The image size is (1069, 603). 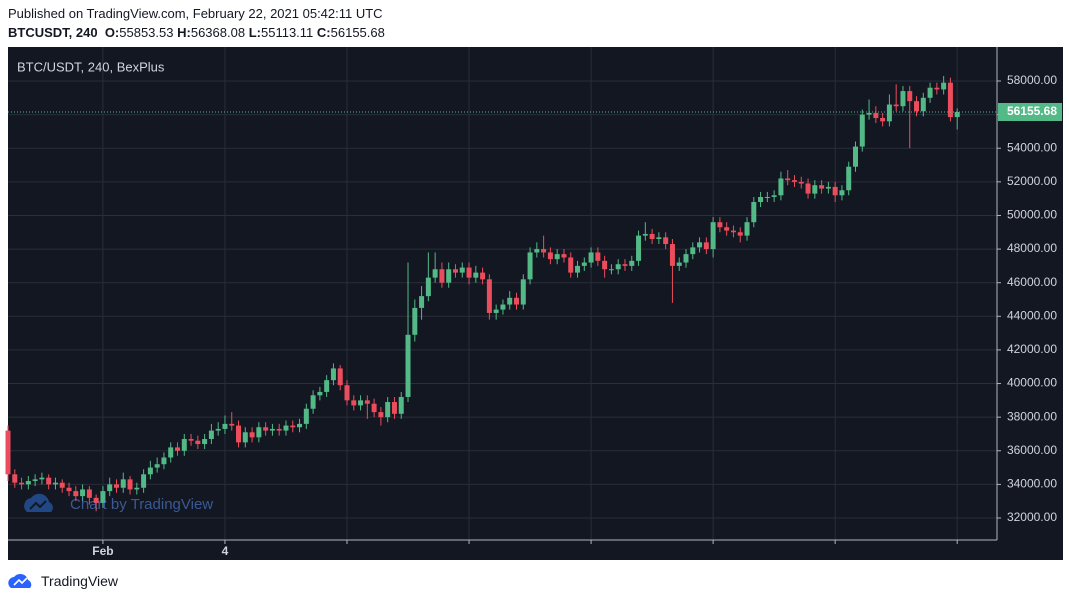 I want to click on footer-logo, so click(x=20, y=580).